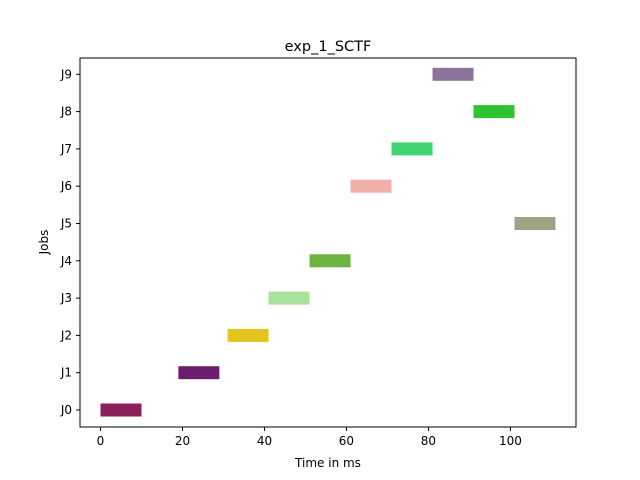  I want to click on x-tick-label: 20, so click(182, 441).